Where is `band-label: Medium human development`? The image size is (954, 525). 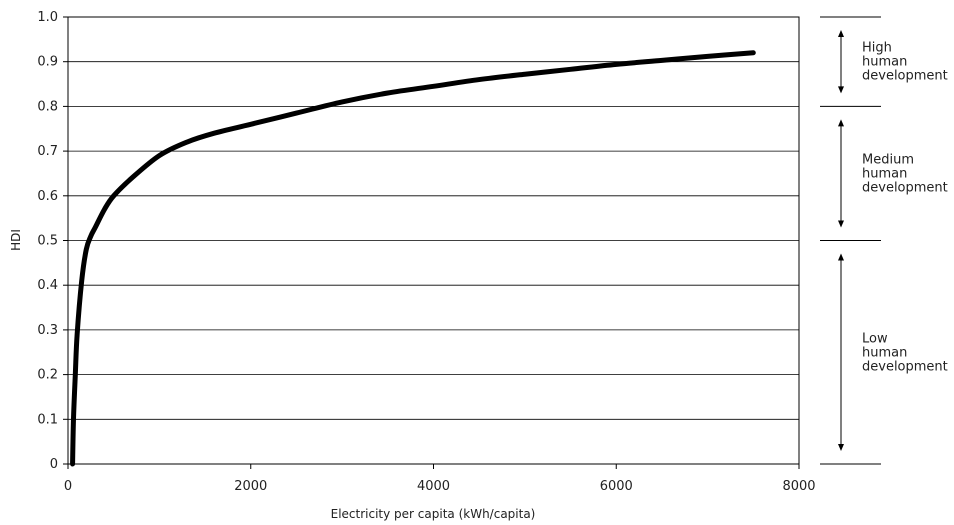 band-label: Medium human development is located at coordinates (905, 173).